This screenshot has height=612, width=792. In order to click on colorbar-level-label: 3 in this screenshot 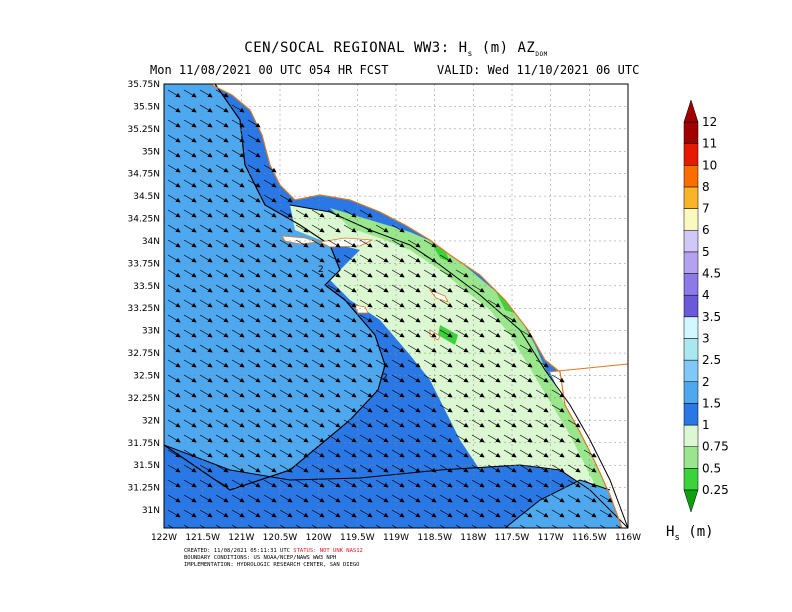, I will do `click(706, 338)`.